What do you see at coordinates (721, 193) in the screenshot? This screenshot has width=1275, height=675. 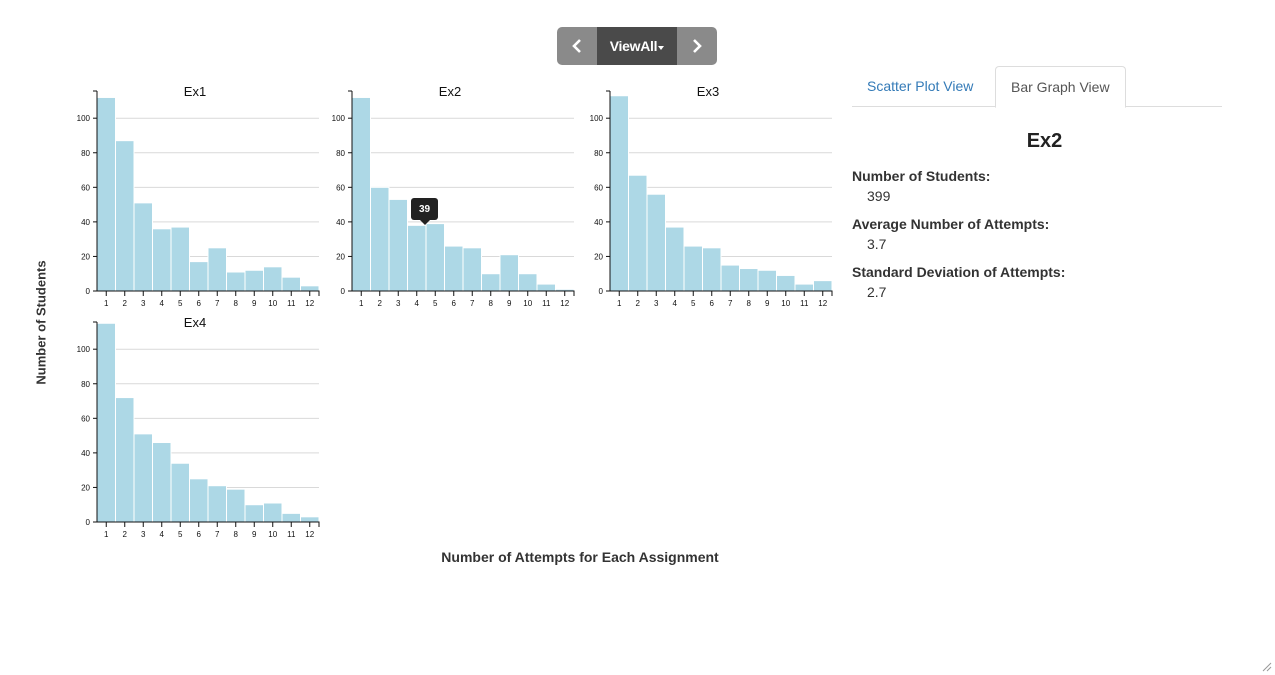 I see `axis-lines` at bounding box center [721, 193].